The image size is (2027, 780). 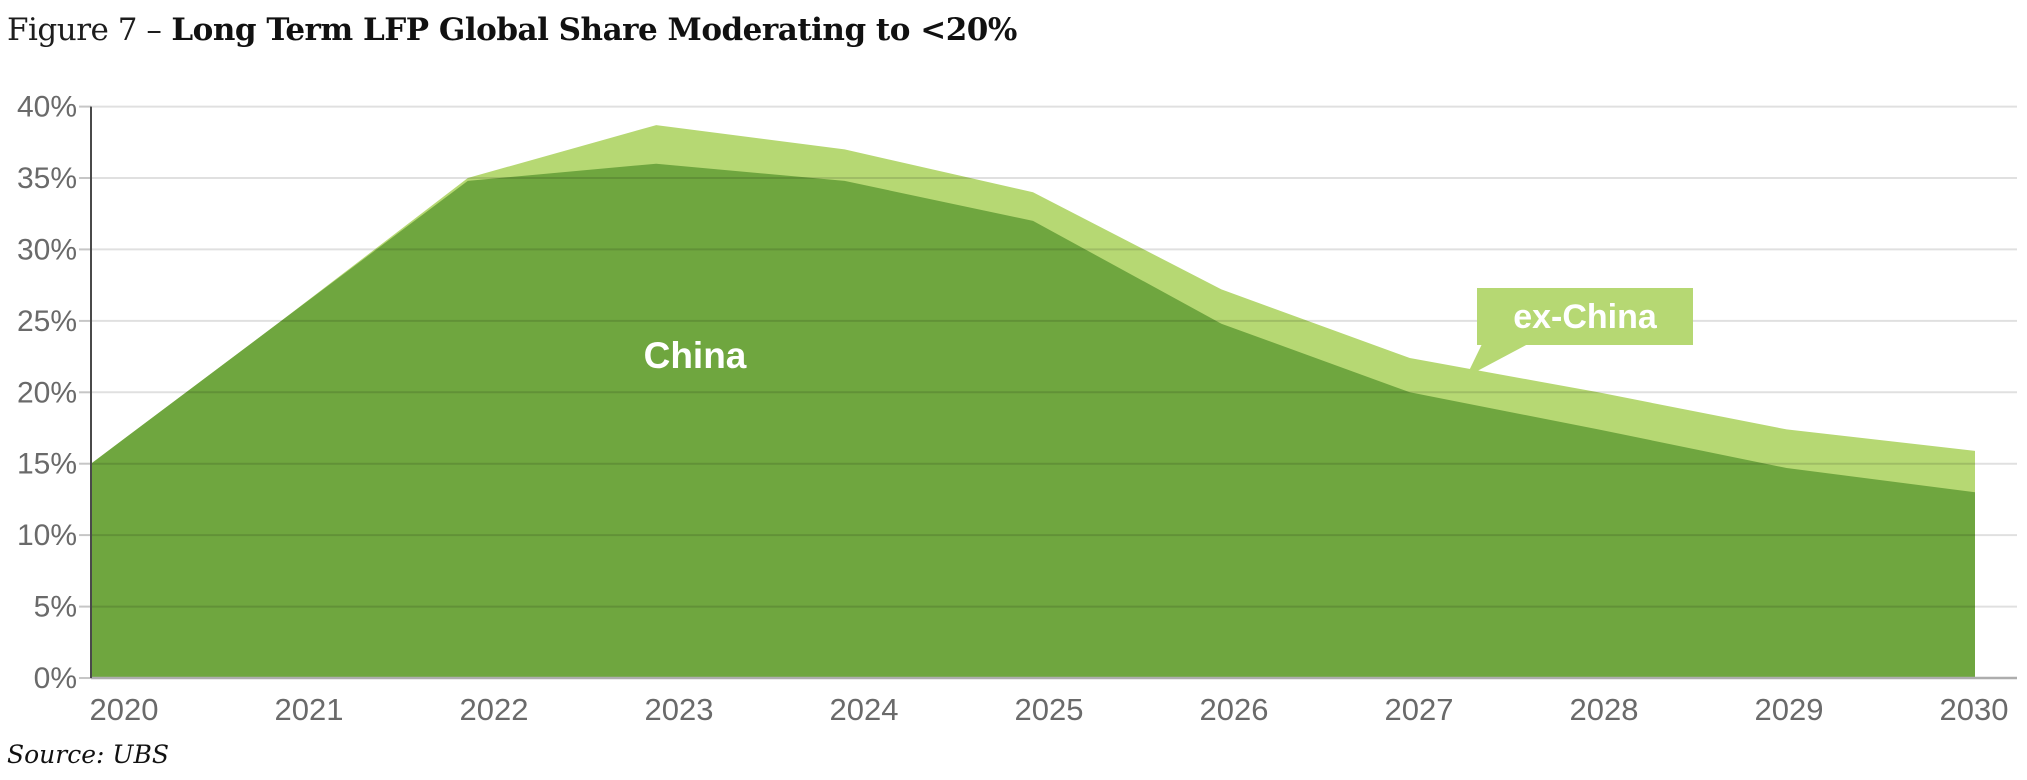 I want to click on y-axis-label: 40%, so click(x=47, y=107).